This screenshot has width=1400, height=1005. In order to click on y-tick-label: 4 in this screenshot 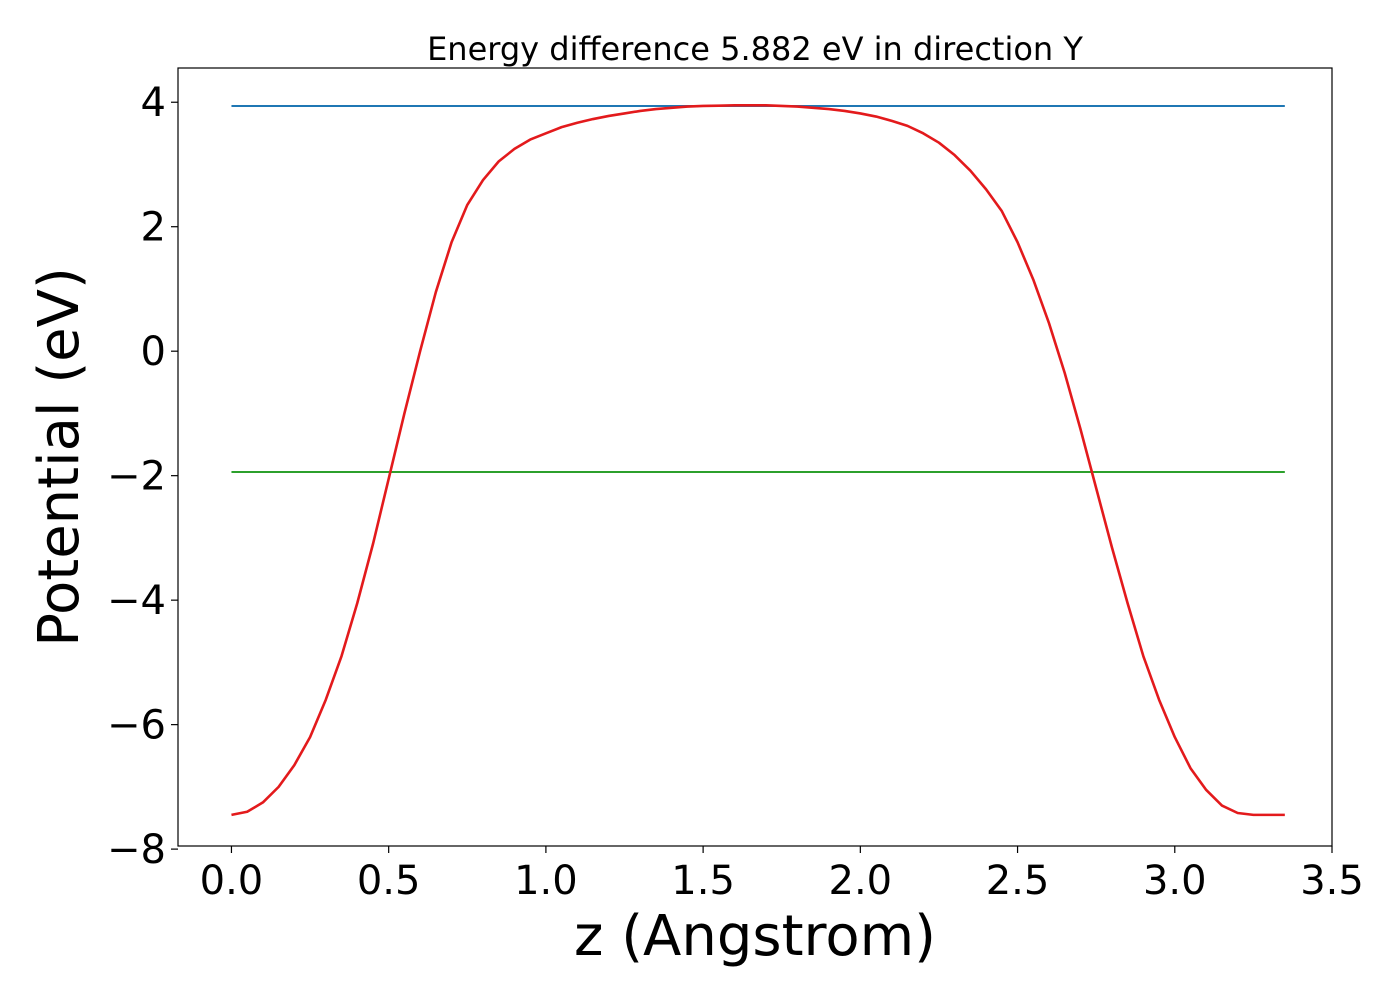, I will do `click(153, 103)`.